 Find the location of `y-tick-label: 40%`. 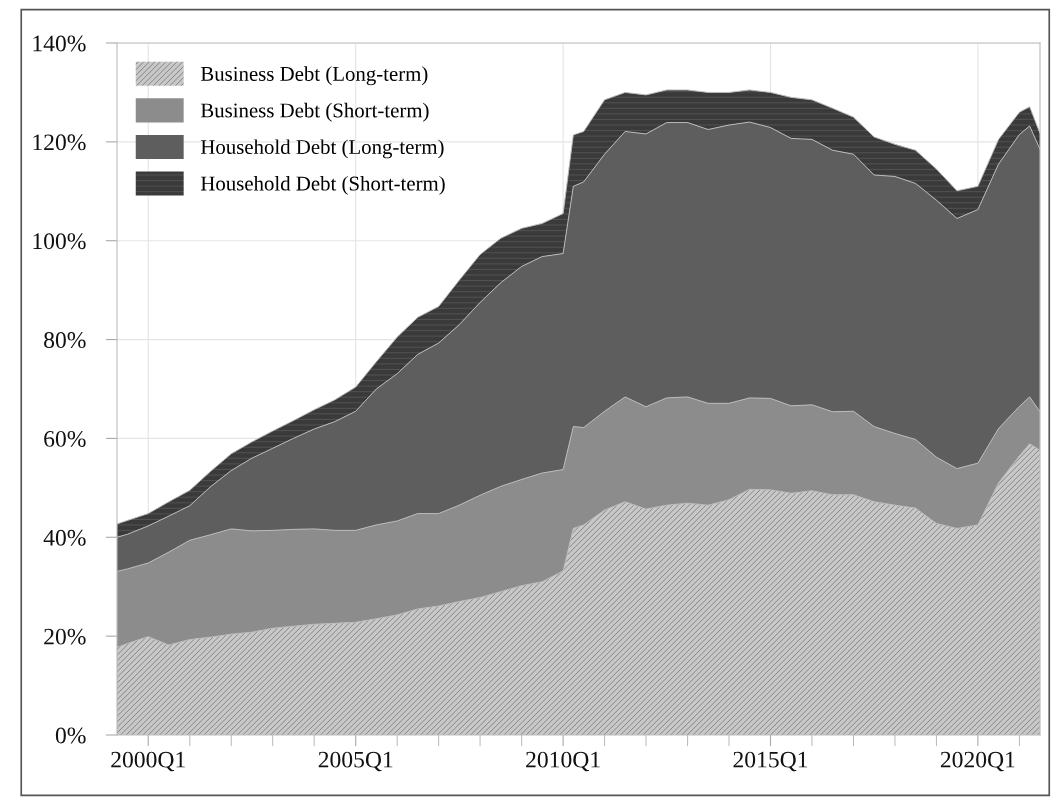

y-tick-label: 40% is located at coordinates (64, 537).